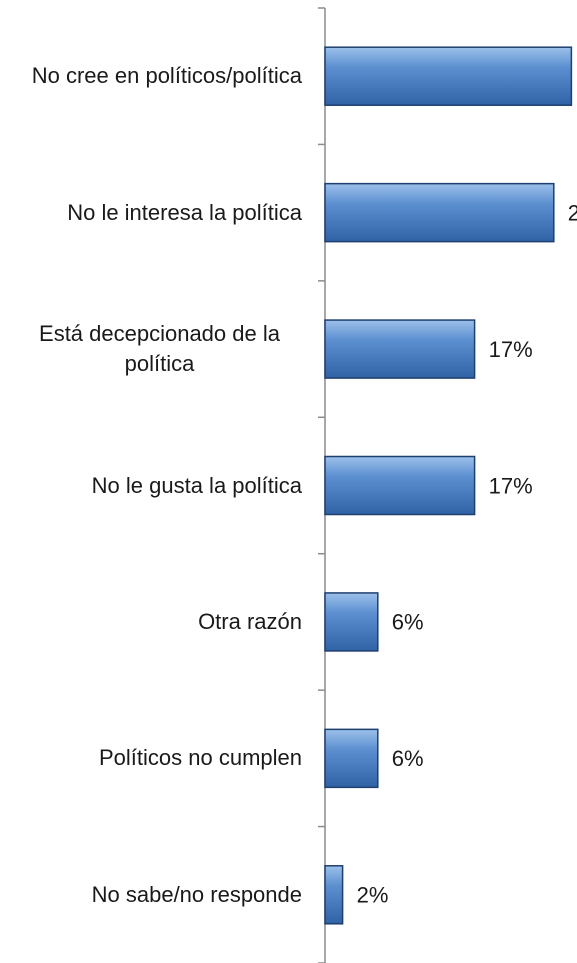  I want to click on category-label-box: No cree en políticos/política, so click(152, 76).